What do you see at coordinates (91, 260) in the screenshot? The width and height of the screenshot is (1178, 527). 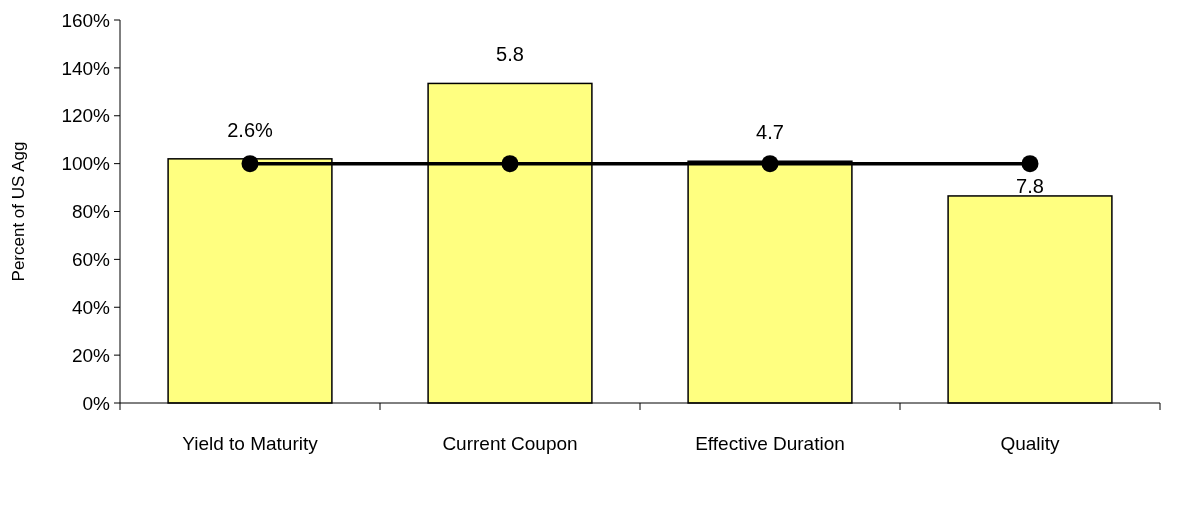 I see `y-tick-label: 60%` at bounding box center [91, 260].